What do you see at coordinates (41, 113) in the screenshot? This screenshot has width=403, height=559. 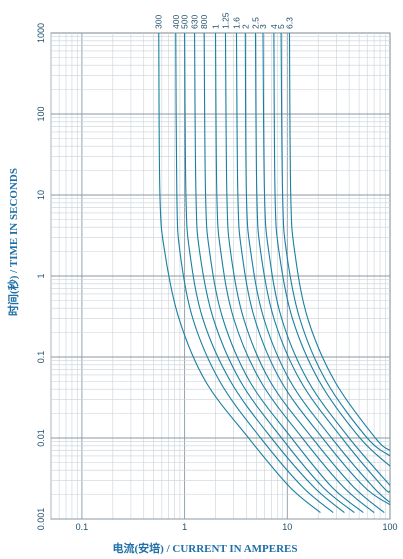 I see `y-tick-label: 100` at bounding box center [41, 113].